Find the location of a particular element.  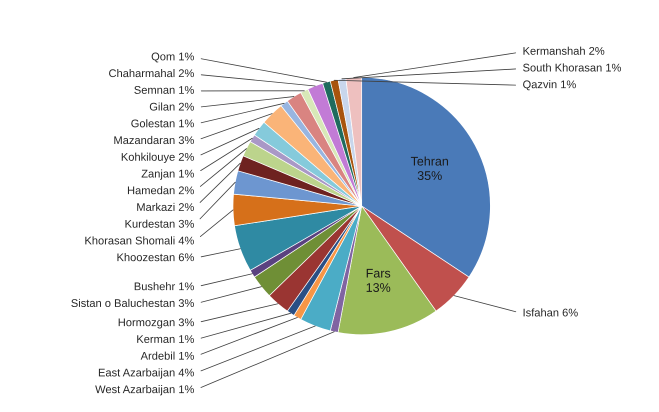

slice-label: Hamedan 2% is located at coordinates (161, 190).